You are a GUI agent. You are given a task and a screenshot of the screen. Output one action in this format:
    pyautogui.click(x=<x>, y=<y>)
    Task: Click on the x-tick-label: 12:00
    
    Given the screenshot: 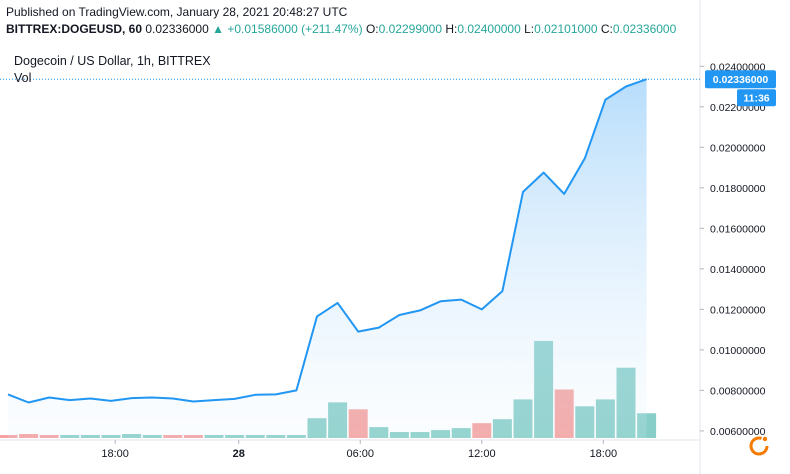 What is the action you would take?
    pyautogui.click(x=482, y=454)
    